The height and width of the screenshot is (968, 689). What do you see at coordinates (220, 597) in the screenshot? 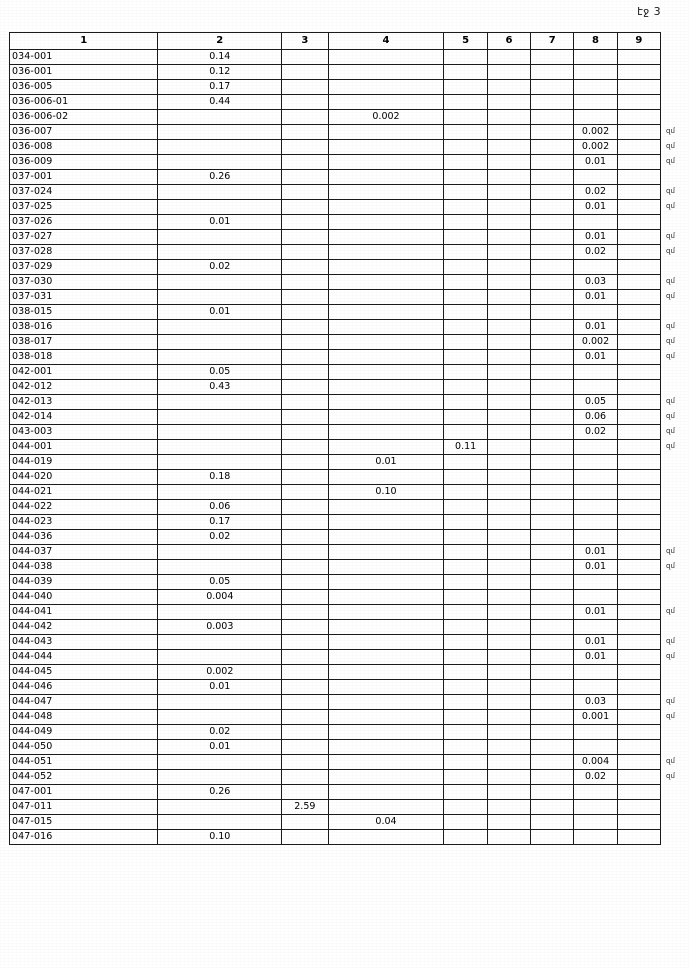
I see `area-value-cell-col2: 0.004` at bounding box center [220, 597].